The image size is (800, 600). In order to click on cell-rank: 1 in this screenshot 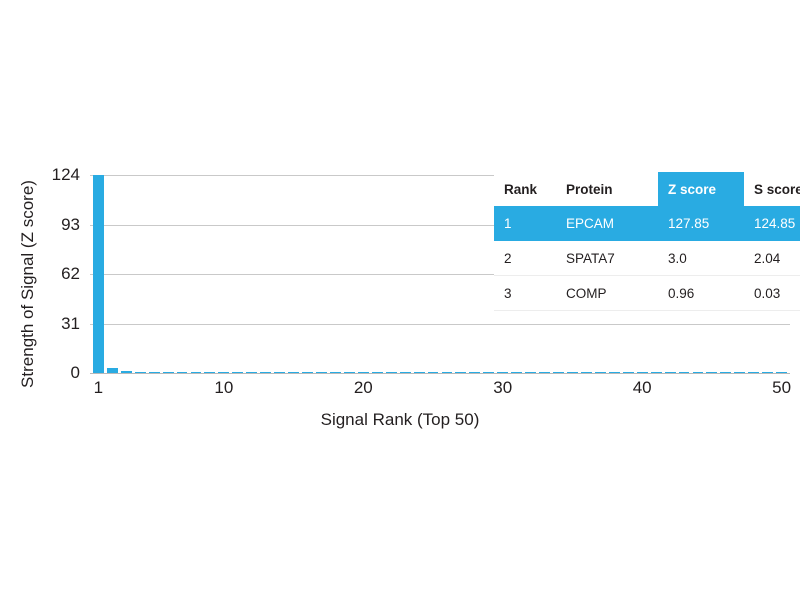, I will do `click(530, 223)`.